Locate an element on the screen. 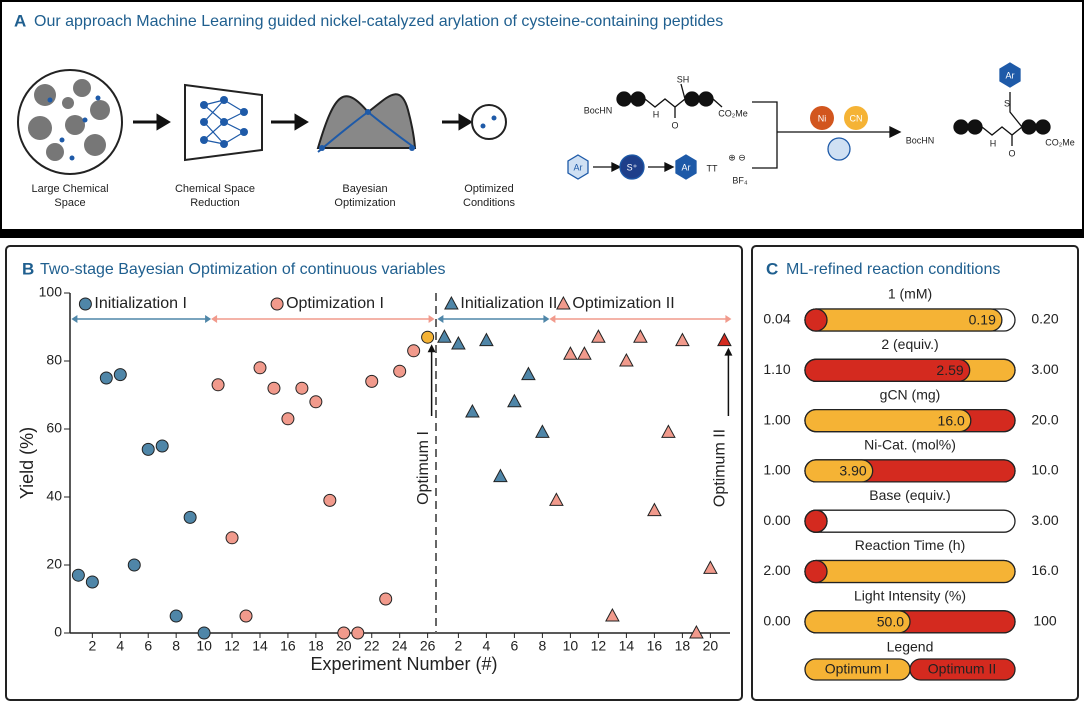 This screenshot has height=714, width=1084. step-label: Reduction is located at coordinates (215, 203).